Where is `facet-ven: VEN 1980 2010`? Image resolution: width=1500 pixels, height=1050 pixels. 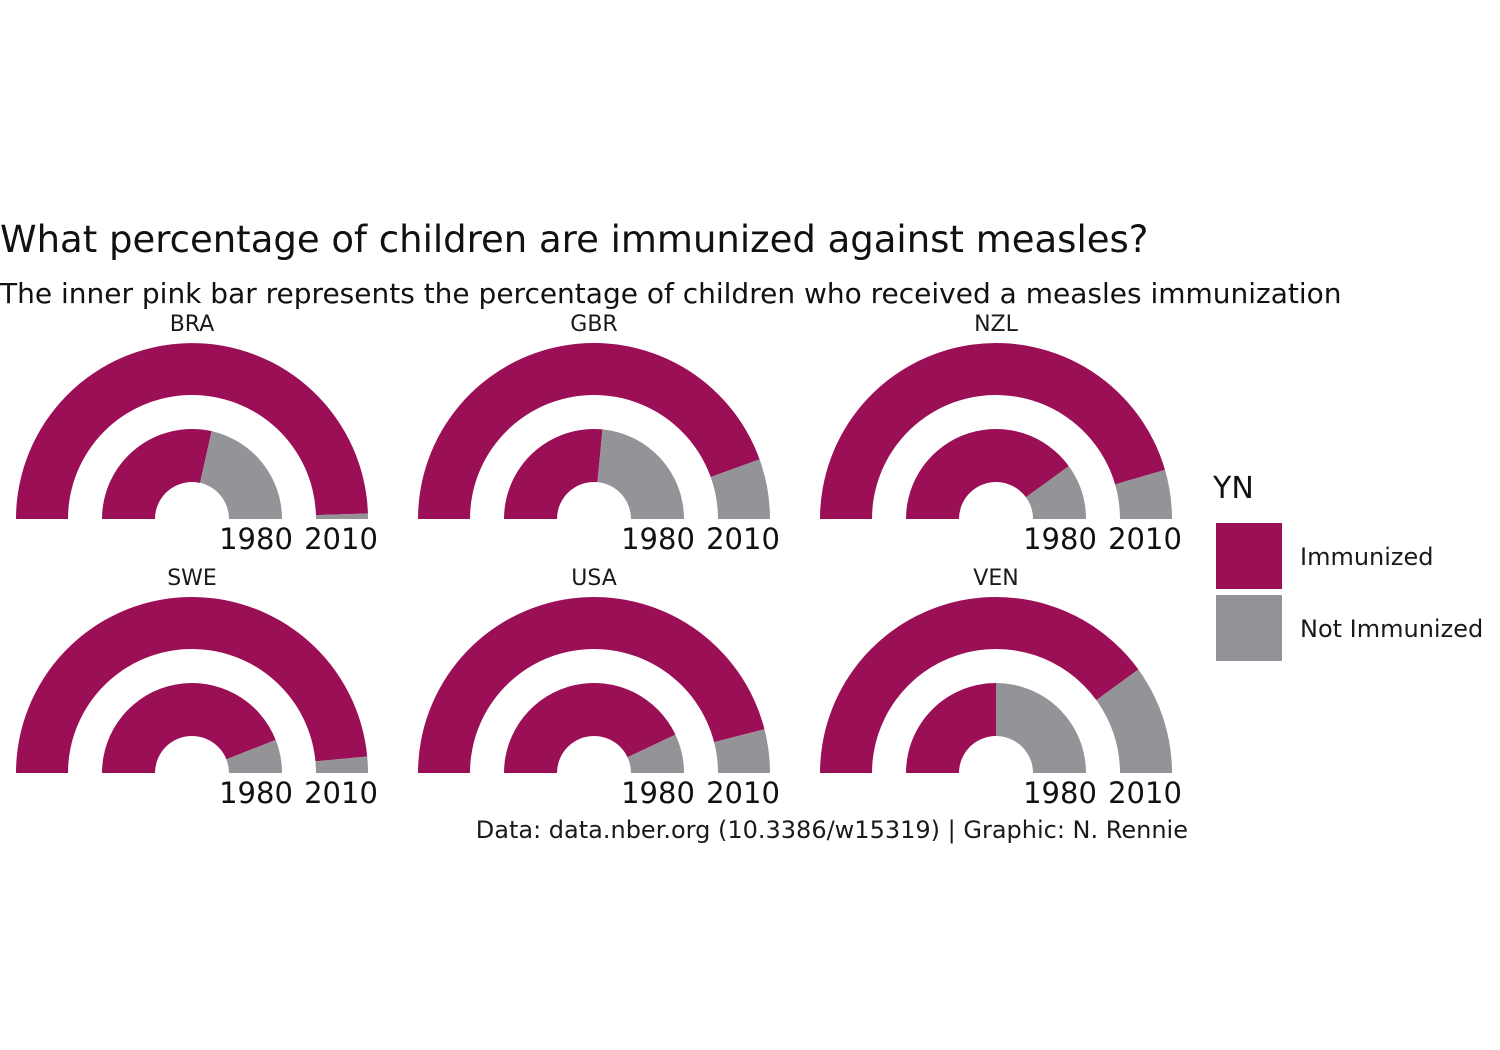
facet-ven: VEN 1980 2010 is located at coordinates (1001, 688).